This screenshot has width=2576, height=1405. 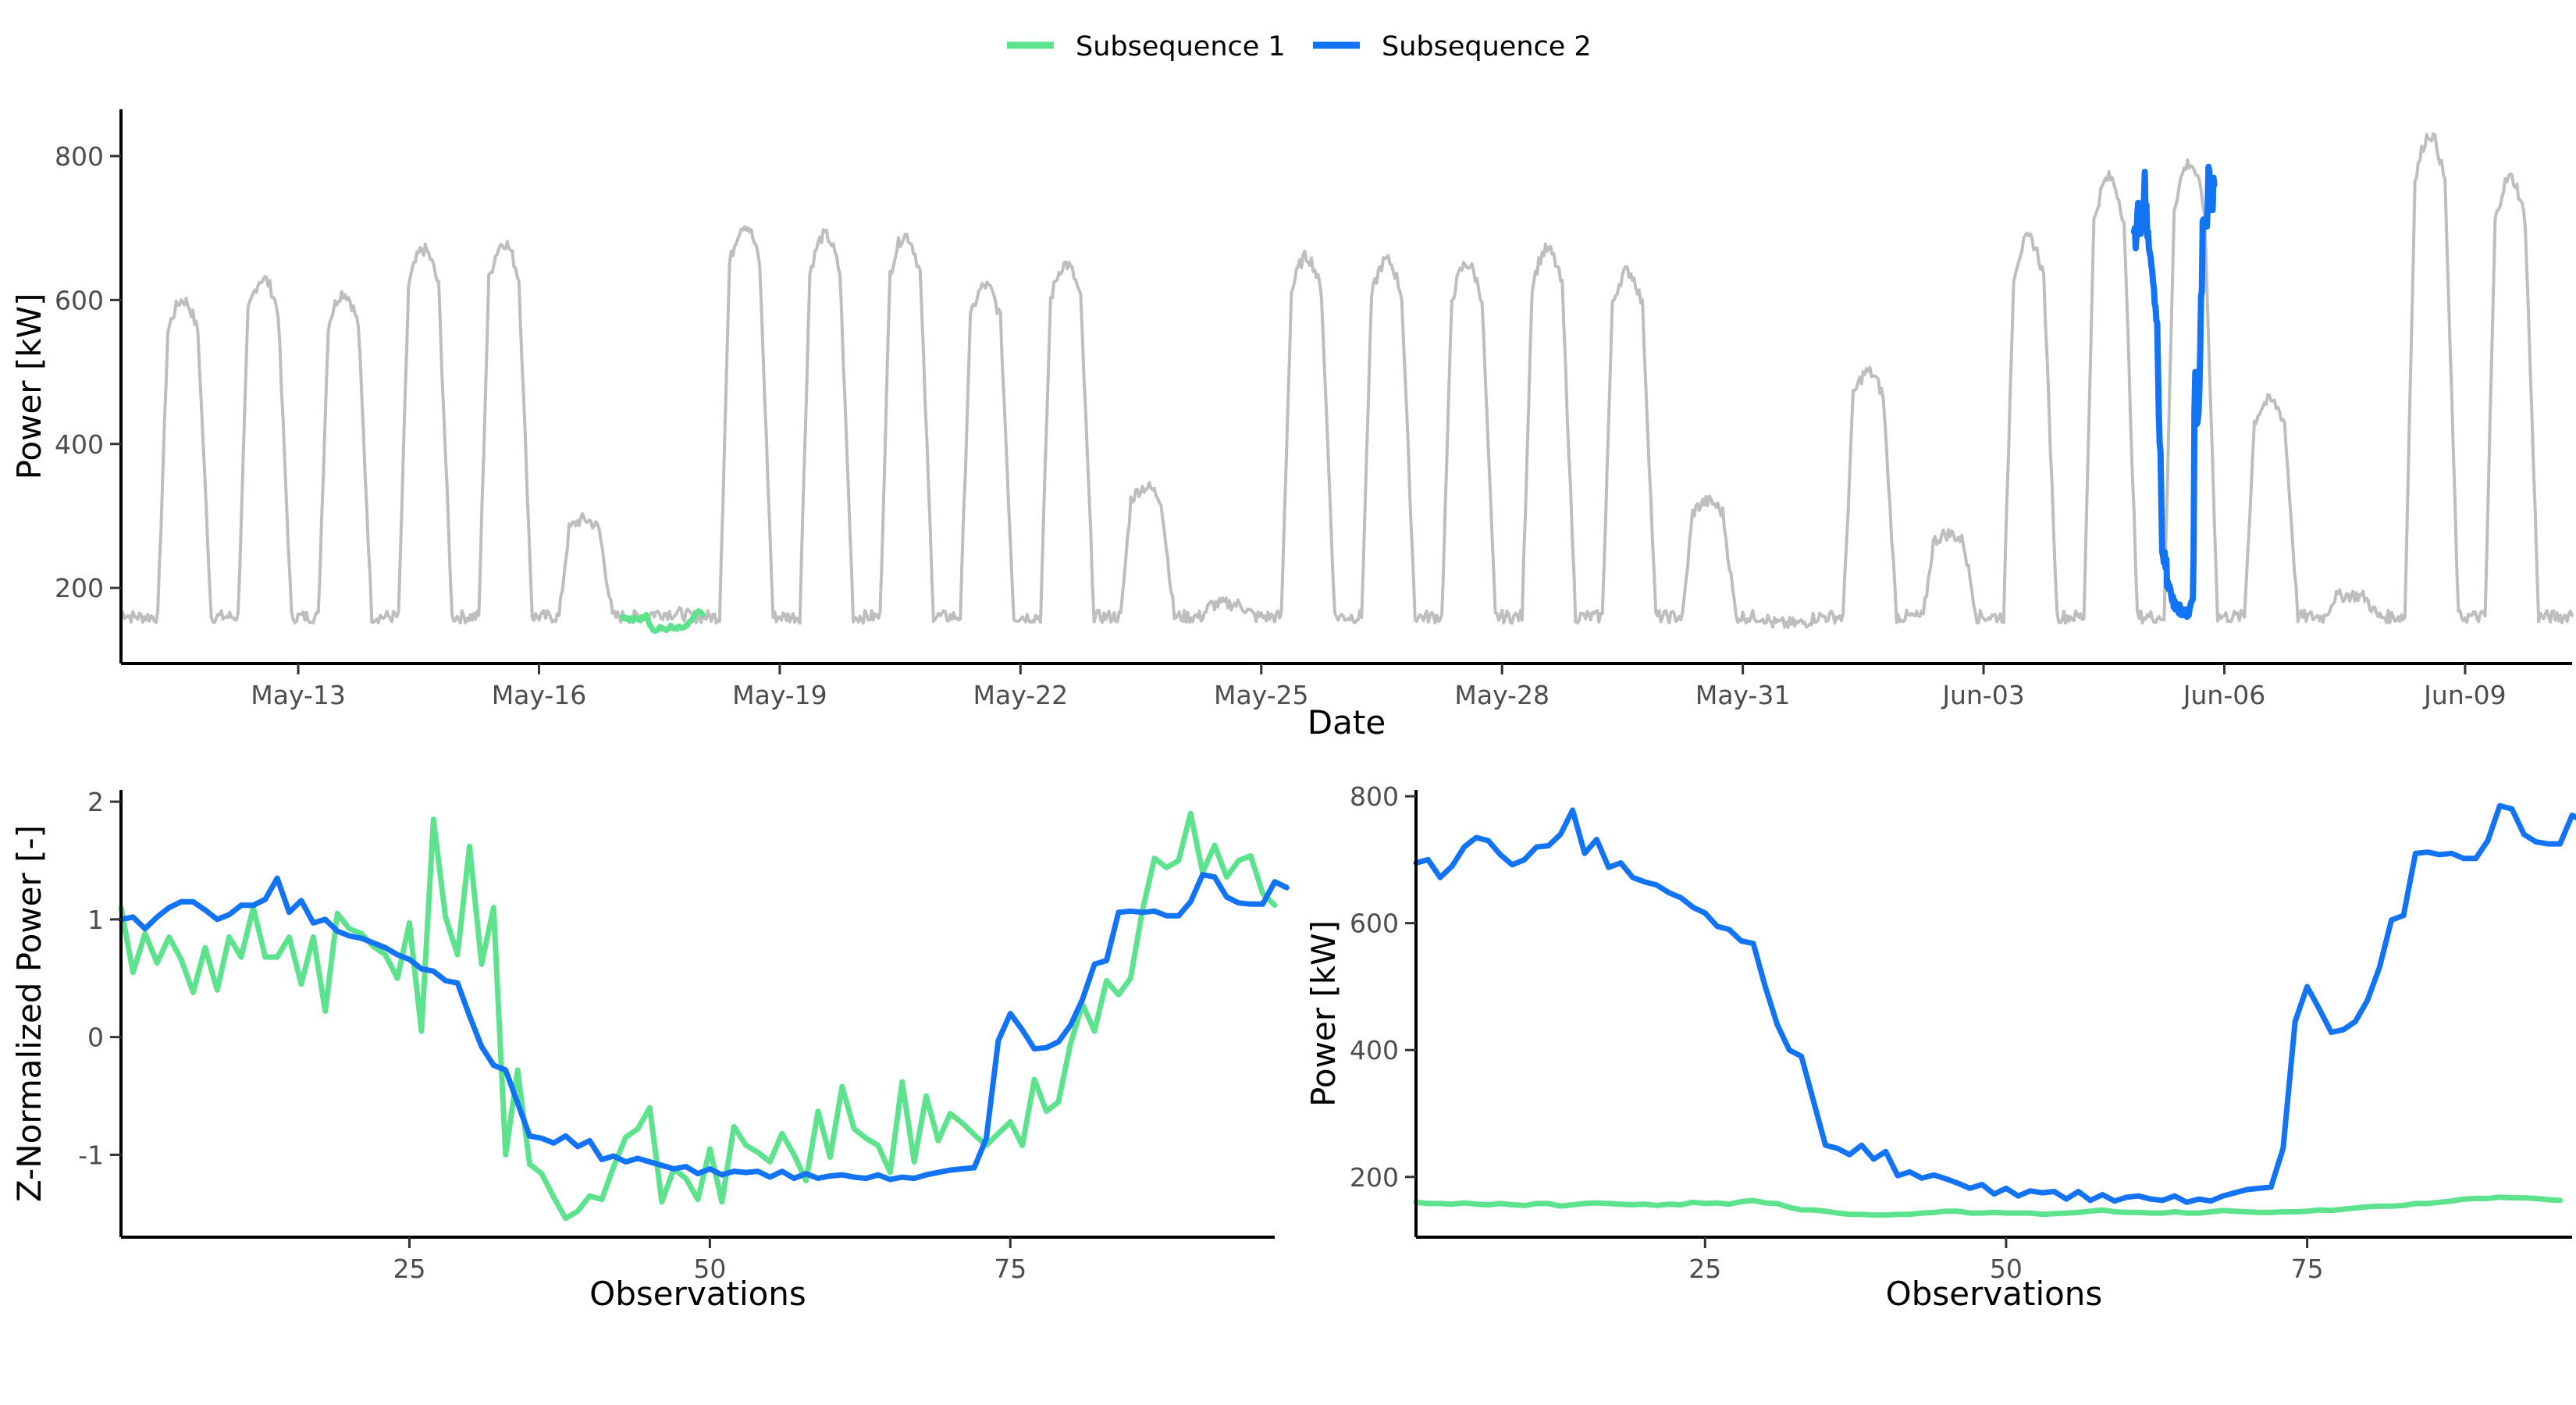 What do you see at coordinates (1704, 1269) in the screenshot?
I see `bottom-right-x-tick-label: 25` at bounding box center [1704, 1269].